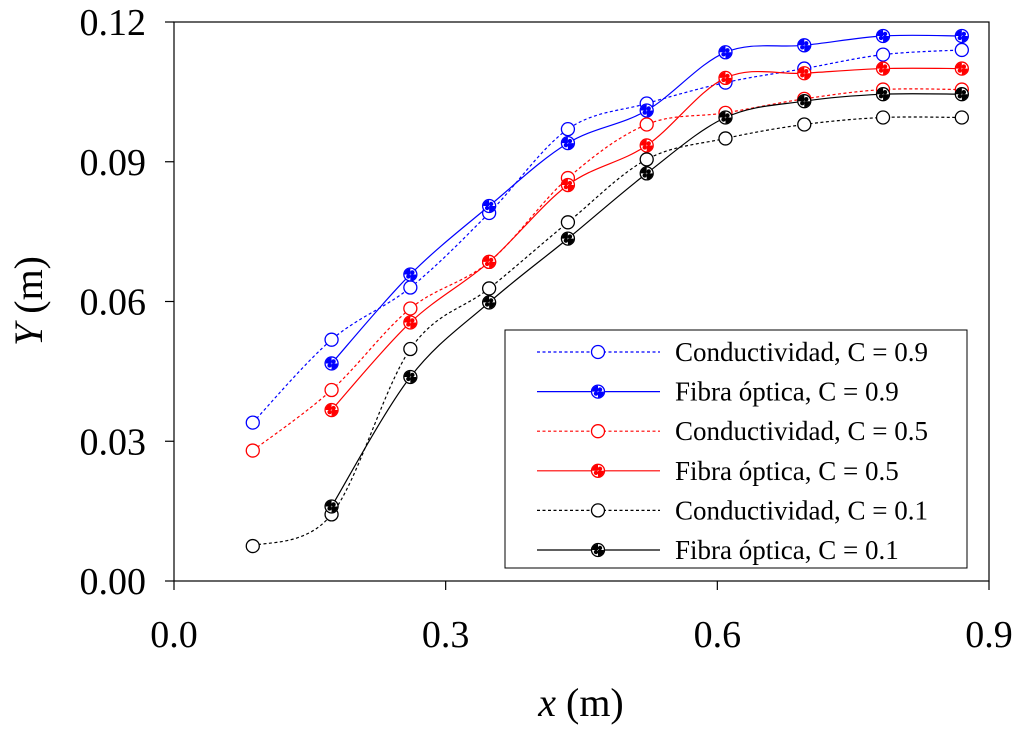 The image size is (1024, 734). What do you see at coordinates (787, 392) in the screenshot?
I see `legend-label: Fibra óptica, C = 0.9` at bounding box center [787, 392].